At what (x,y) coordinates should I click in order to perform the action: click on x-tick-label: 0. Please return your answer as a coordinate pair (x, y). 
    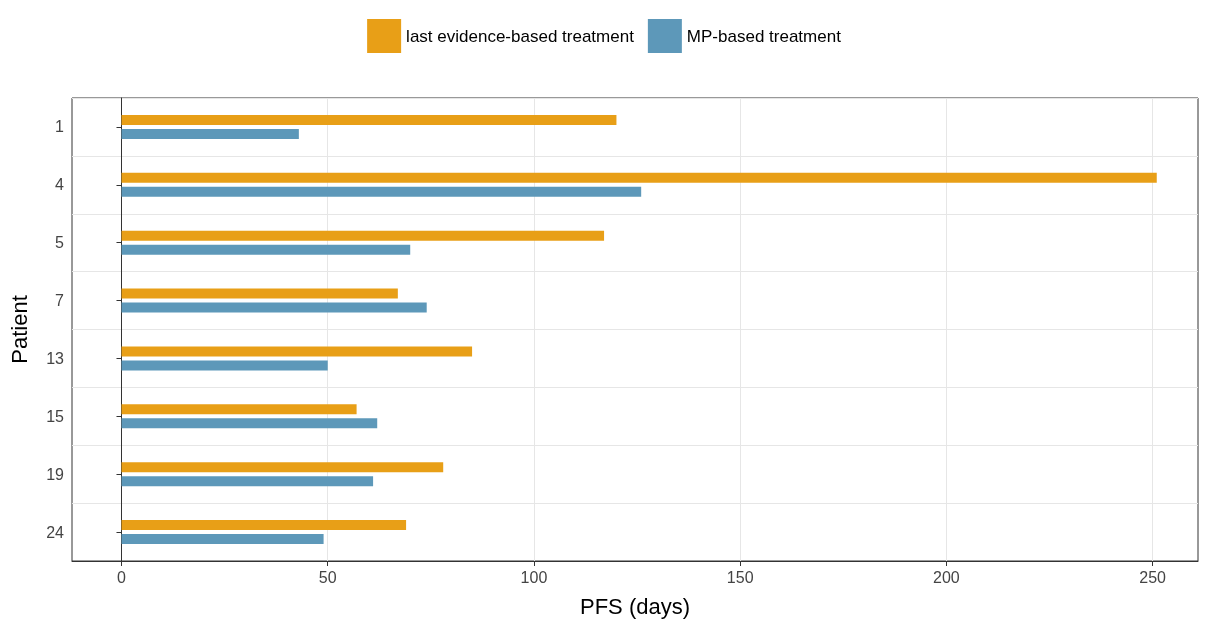
    Looking at the image, I should click on (122, 577).